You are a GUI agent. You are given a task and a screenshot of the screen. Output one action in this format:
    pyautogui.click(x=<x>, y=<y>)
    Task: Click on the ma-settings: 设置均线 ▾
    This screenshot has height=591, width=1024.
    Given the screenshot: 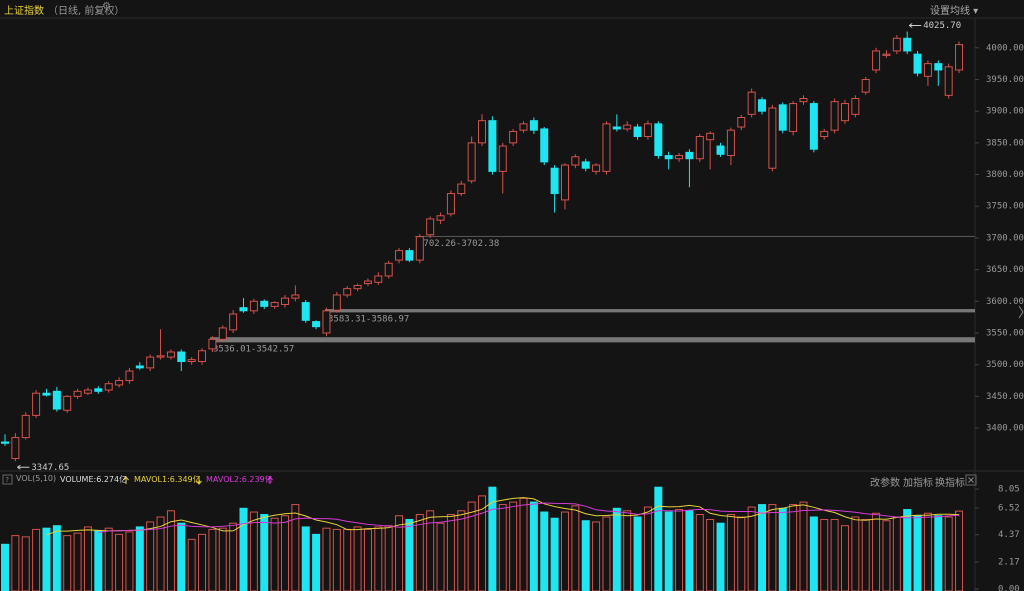 What is the action you would take?
    pyautogui.click(x=954, y=11)
    